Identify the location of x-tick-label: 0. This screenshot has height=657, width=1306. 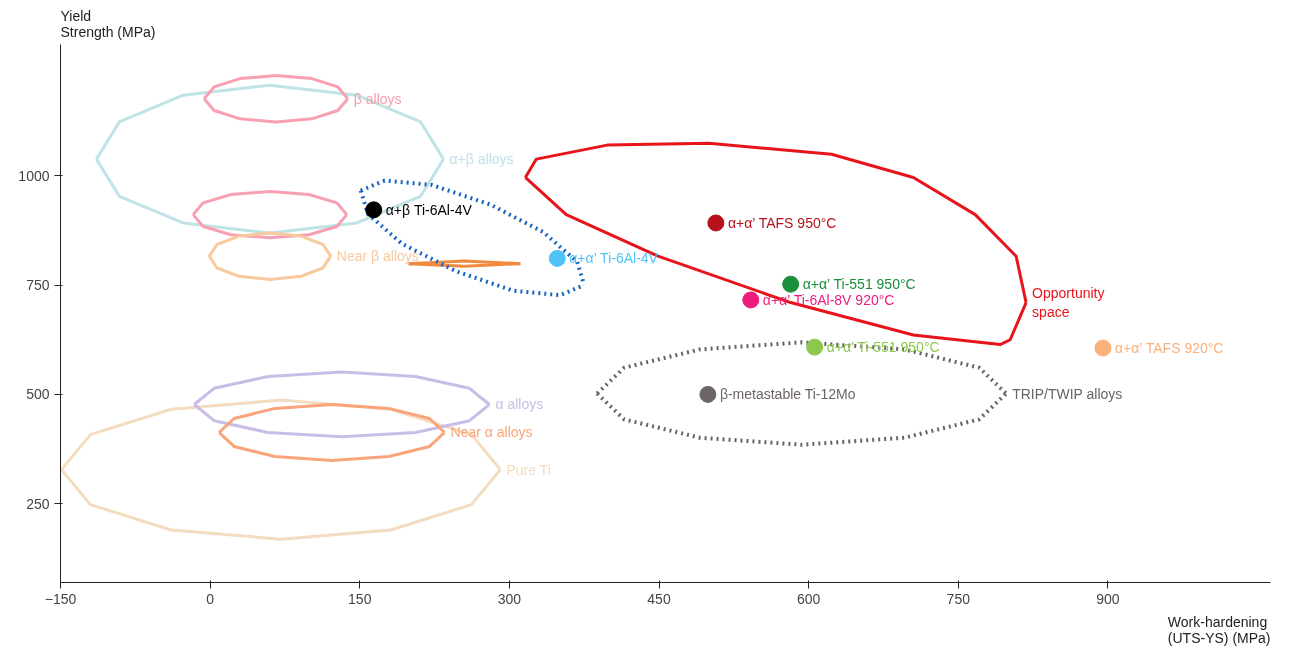
(210, 598).